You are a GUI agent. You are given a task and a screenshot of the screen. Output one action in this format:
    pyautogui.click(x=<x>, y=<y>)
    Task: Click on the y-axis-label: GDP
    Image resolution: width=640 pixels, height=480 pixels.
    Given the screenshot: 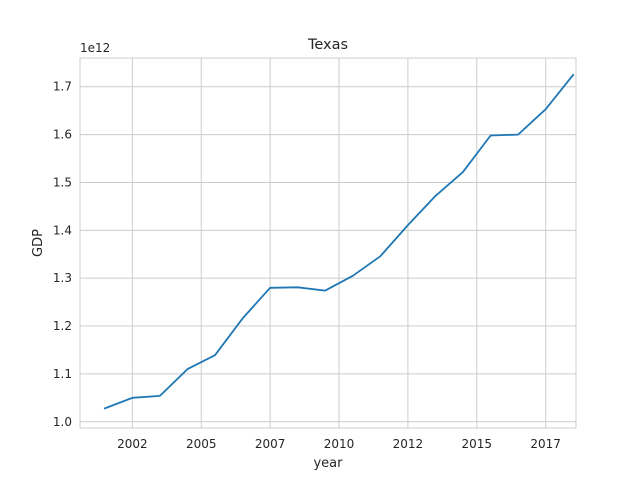 What is the action you would take?
    pyautogui.click(x=38, y=243)
    